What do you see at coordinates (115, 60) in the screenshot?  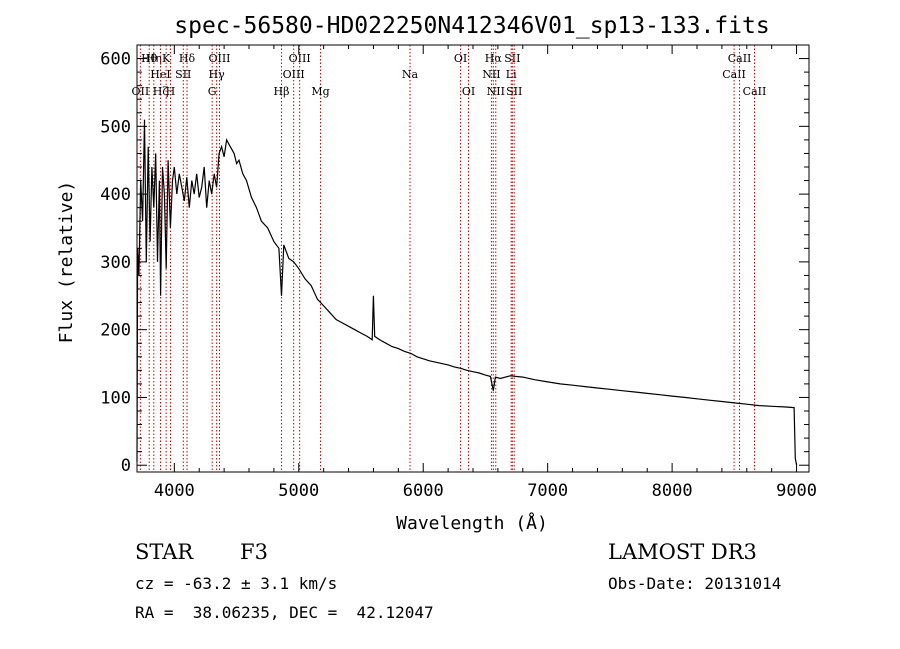 I see `y-tick-label: 600` at bounding box center [115, 60].